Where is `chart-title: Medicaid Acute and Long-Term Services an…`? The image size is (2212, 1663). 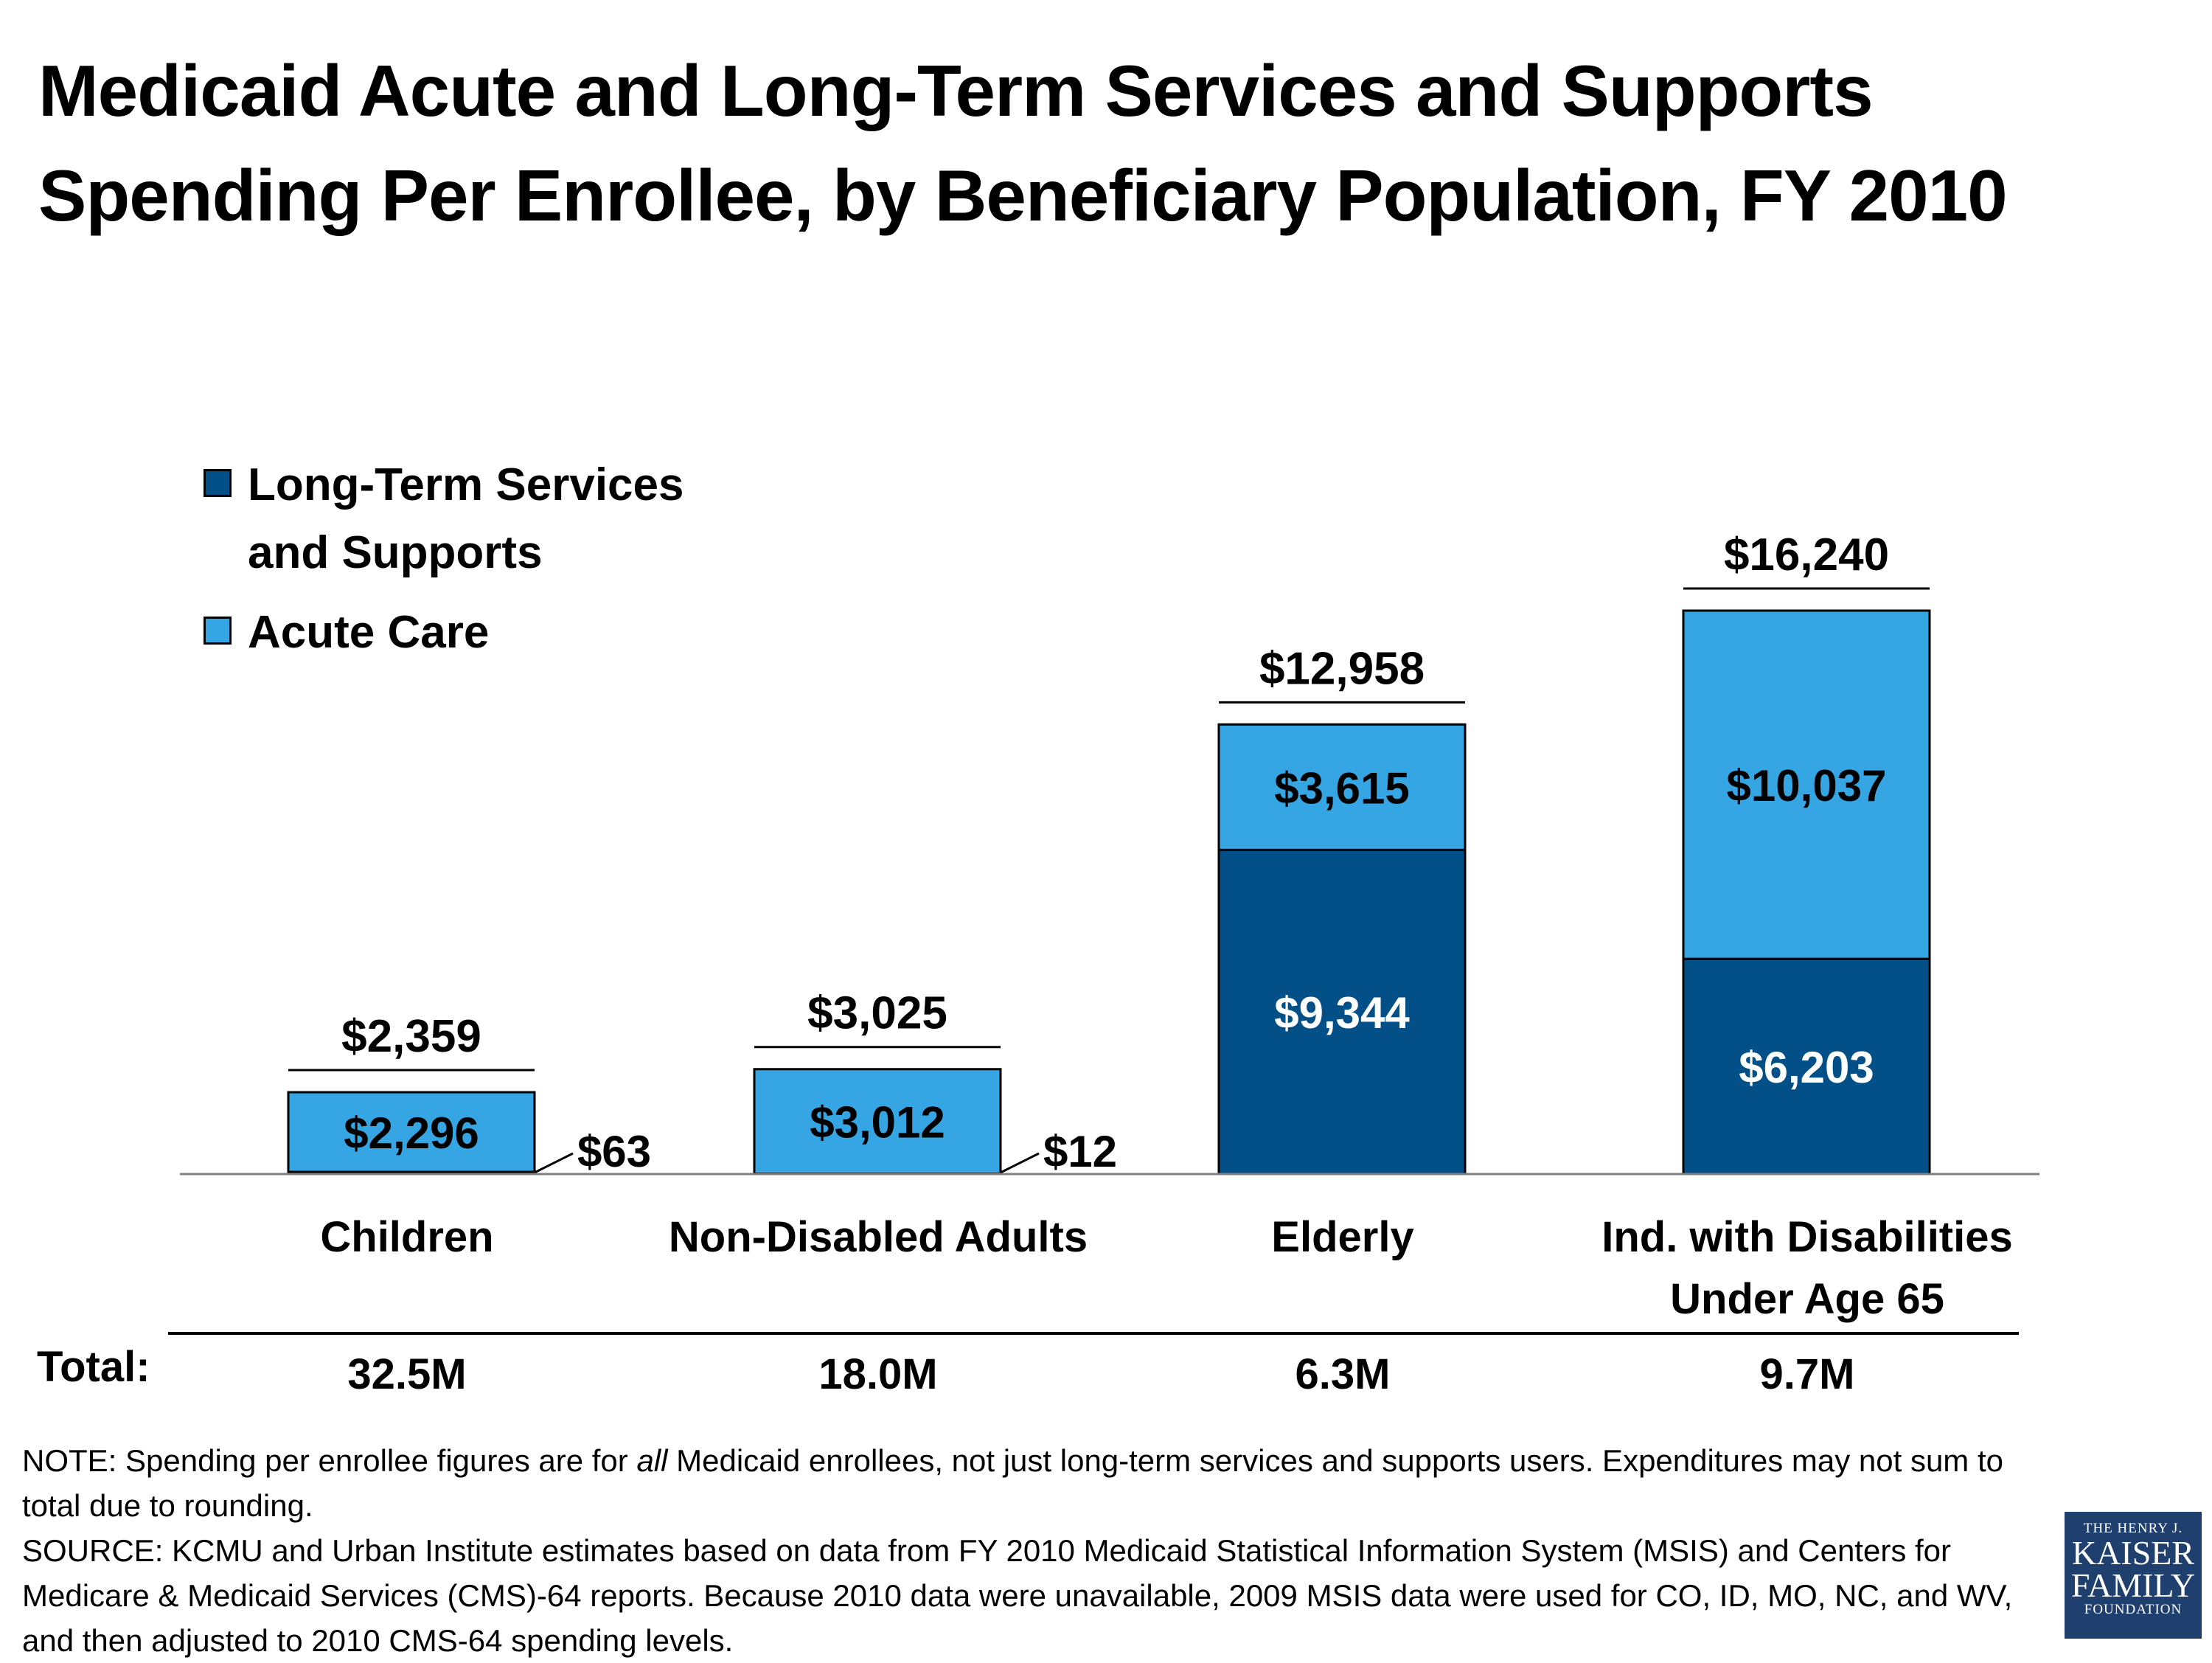
chart-title: Medicaid Acute and Long-Term Services an… is located at coordinates (1107, 143).